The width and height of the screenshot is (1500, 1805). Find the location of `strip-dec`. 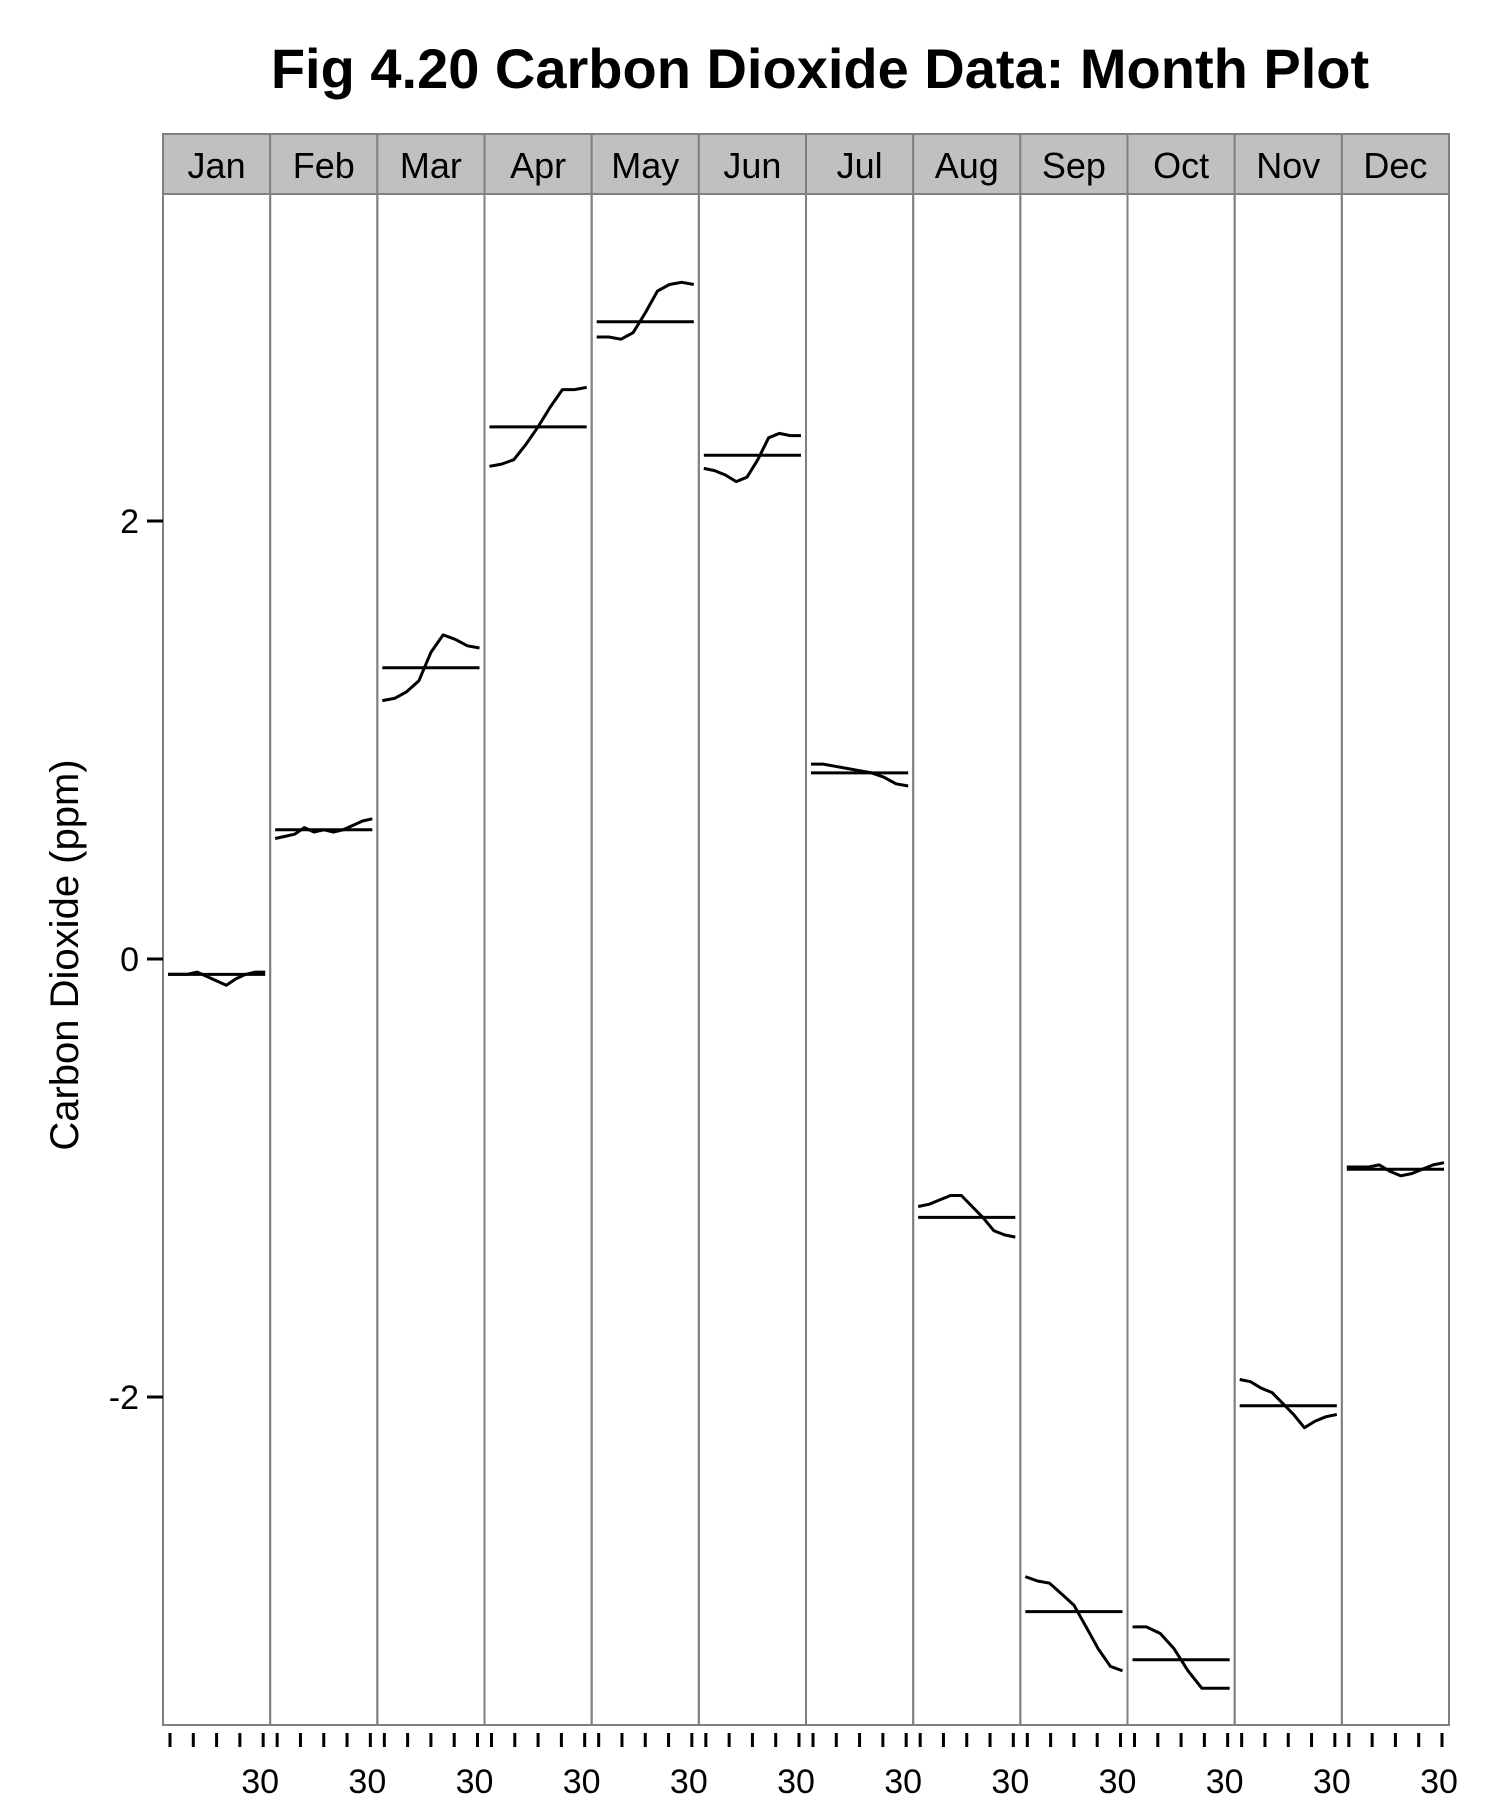

strip-dec is located at coordinates (1395, 164).